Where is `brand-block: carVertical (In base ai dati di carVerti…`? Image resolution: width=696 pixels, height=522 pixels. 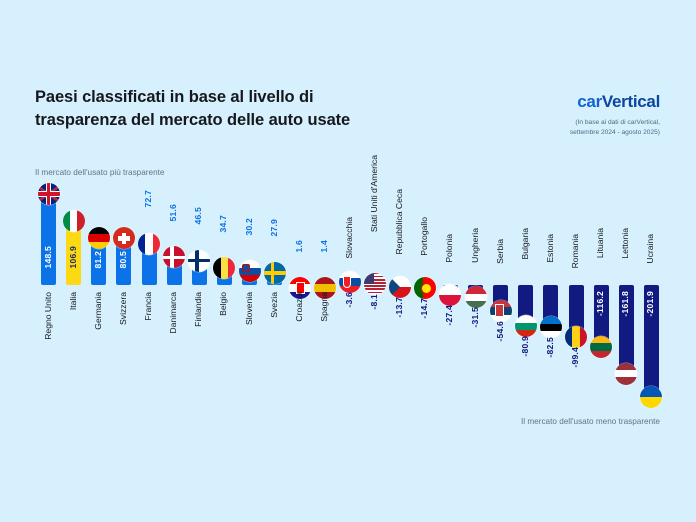
brand-block: carVertical (In base ai dati di carVerti… is located at coordinates (560, 115).